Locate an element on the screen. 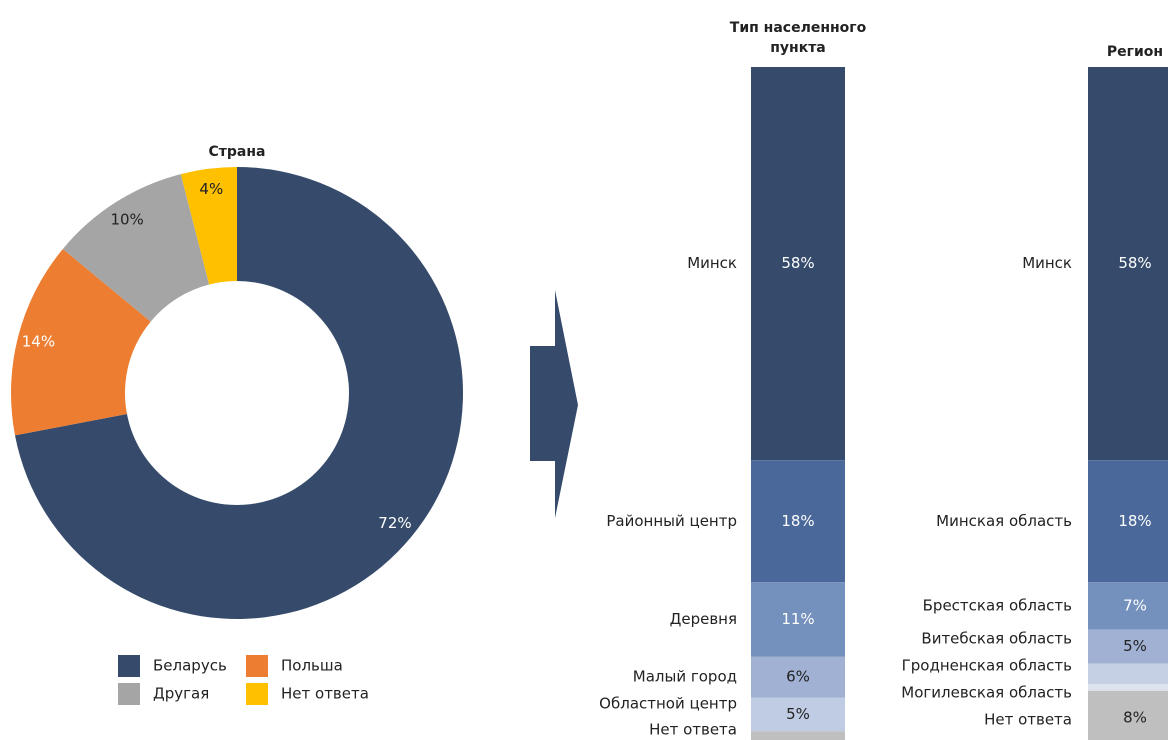 This screenshot has width=1168, height=740. category-label: Брестская область is located at coordinates (997, 606).